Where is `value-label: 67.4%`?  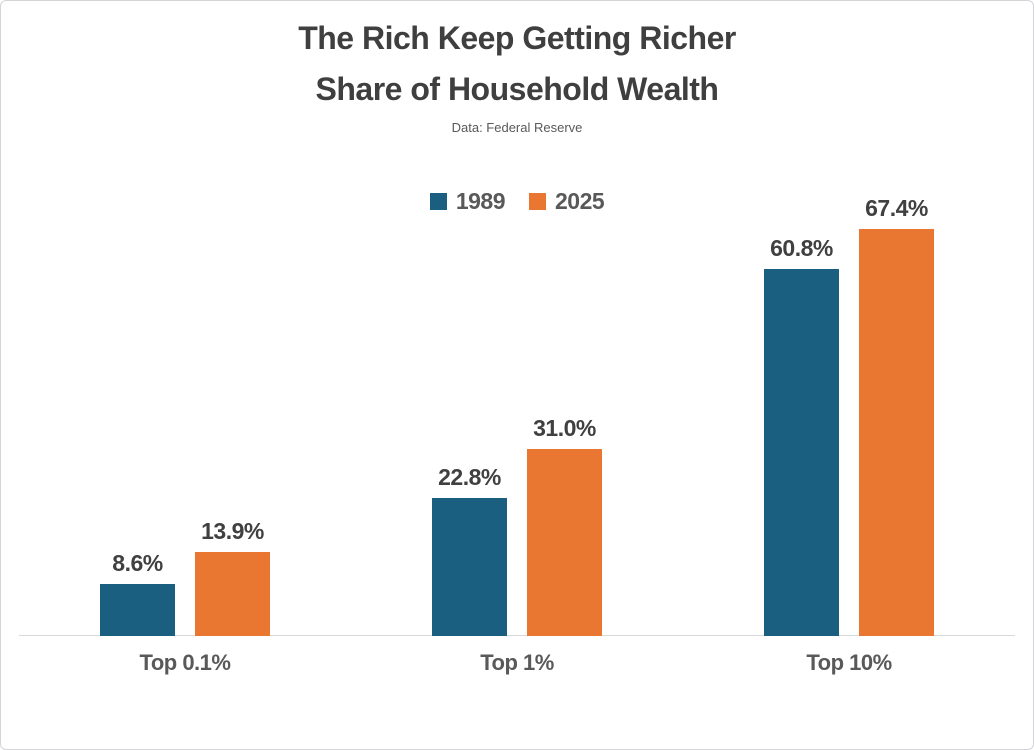 value-label: 67.4% is located at coordinates (896, 208).